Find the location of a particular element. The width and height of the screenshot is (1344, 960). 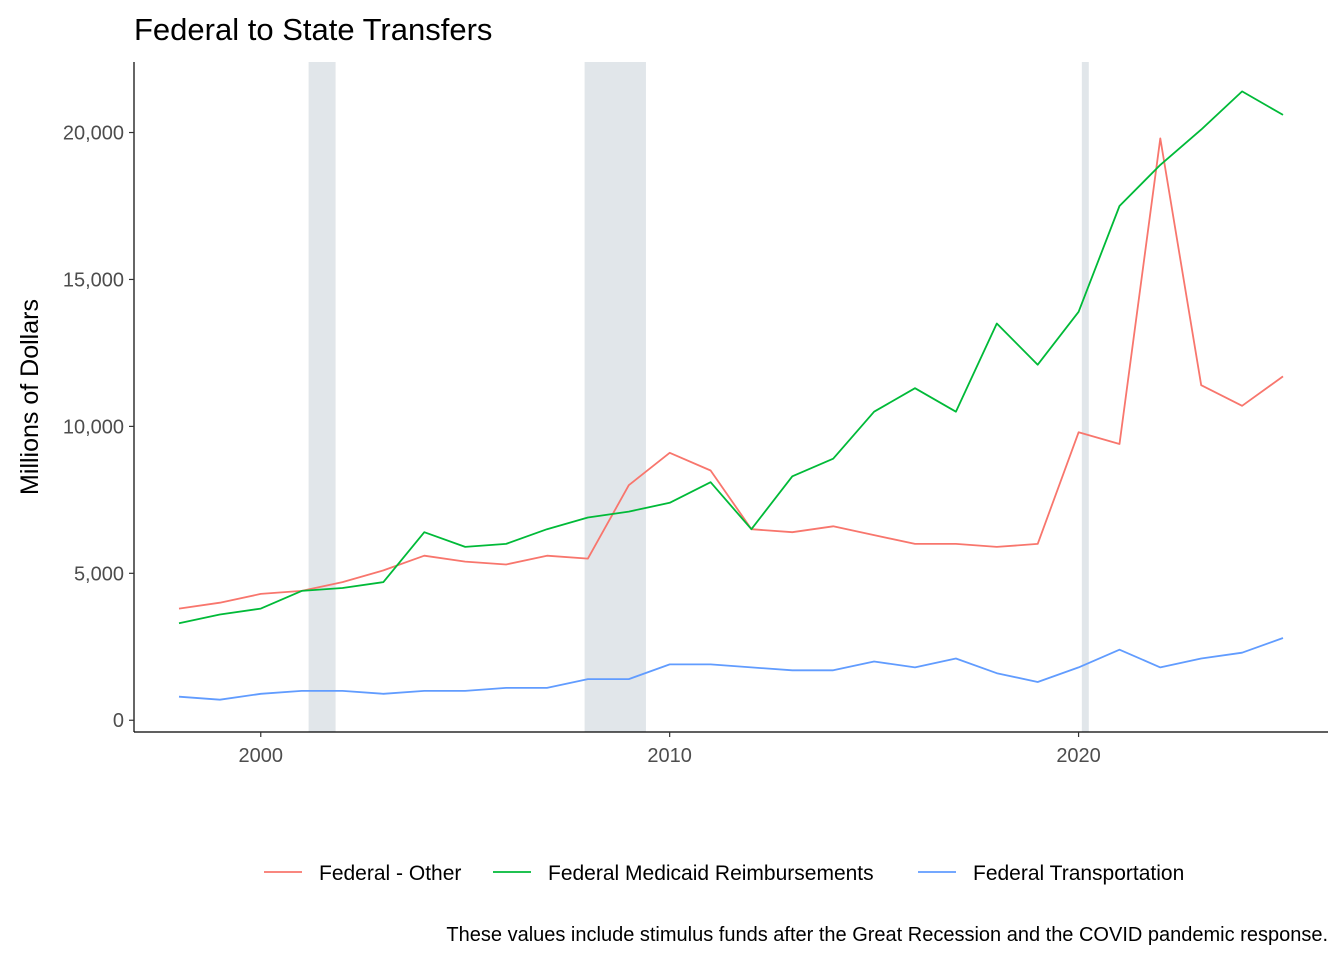

legend-label-3: Federal Transportation is located at coordinates (1078, 873).